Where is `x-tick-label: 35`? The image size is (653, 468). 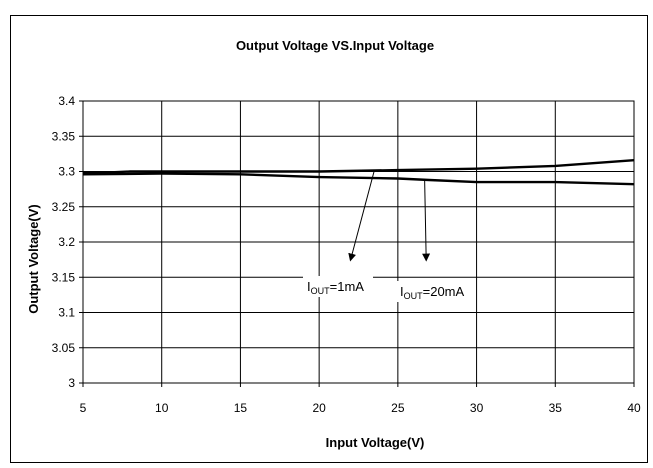
x-tick-label: 35 is located at coordinates (556, 408).